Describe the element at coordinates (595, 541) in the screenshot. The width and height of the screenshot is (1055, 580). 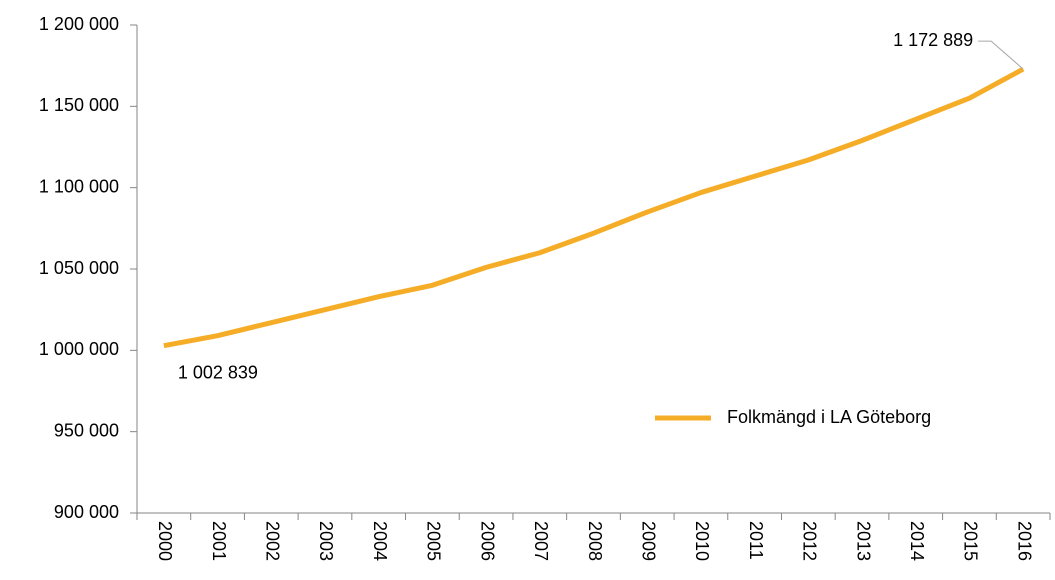
I see `x-tick-label: 2008` at that location.